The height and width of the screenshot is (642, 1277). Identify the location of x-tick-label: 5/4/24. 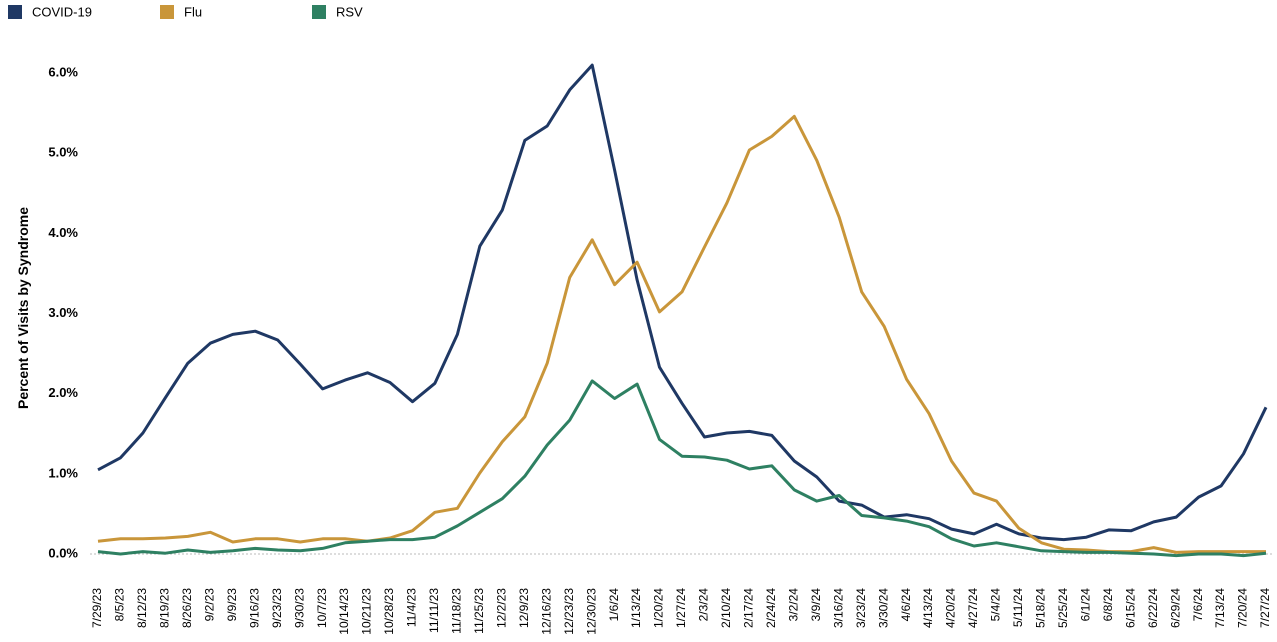
(996, 605).